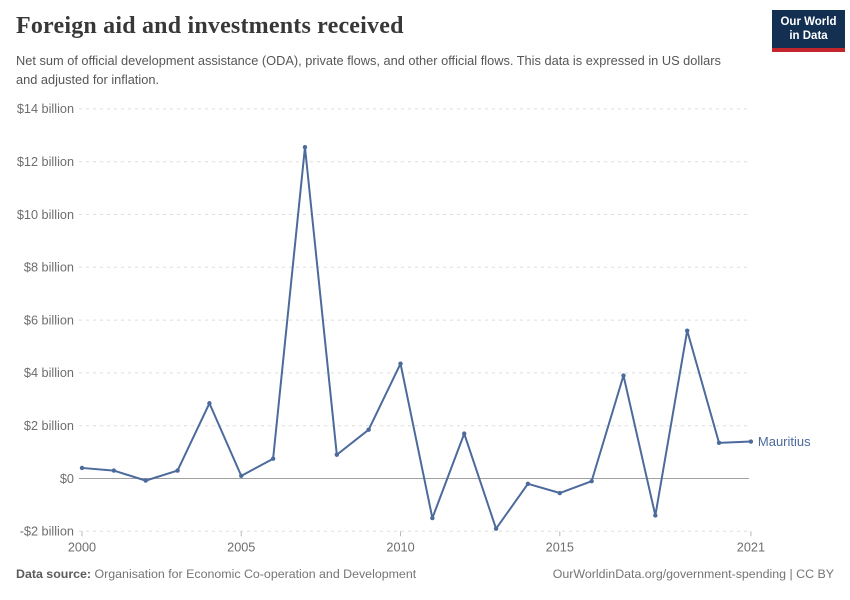 This screenshot has width=850, height=600. Describe the element at coordinates (54, 574) in the screenshot. I see `data-source-label: Data source:` at that location.